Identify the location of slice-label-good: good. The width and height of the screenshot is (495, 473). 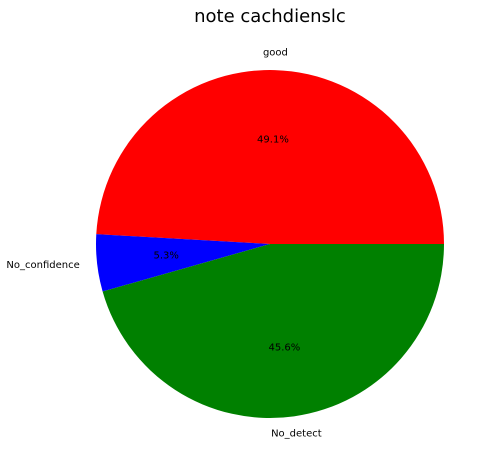
(275, 53).